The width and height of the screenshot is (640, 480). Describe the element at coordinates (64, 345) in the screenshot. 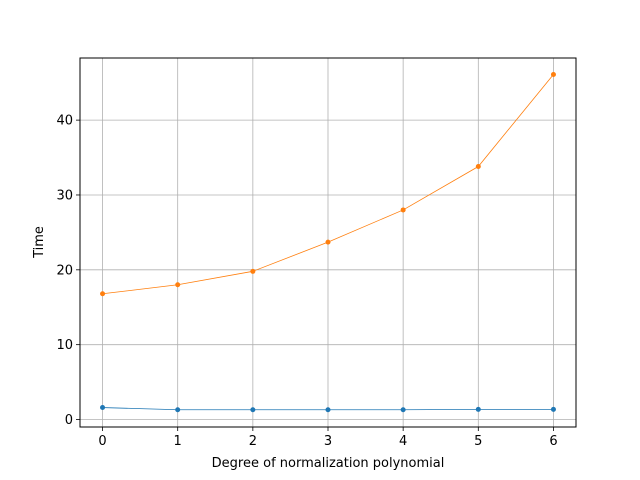

I see `y-tick-label: 10` at that location.